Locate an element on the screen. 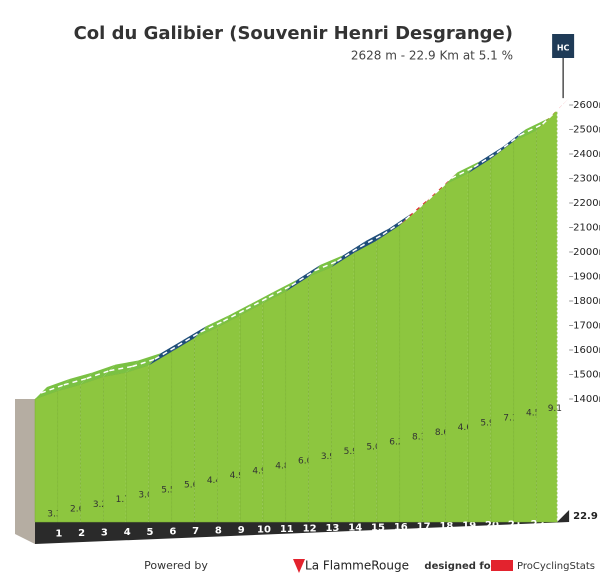  km-label: 4 is located at coordinates (127, 532).